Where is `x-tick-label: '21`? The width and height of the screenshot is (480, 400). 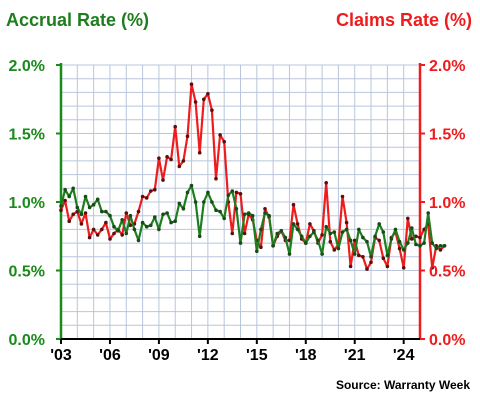
x-tick-label: '21 is located at coordinates (355, 355).